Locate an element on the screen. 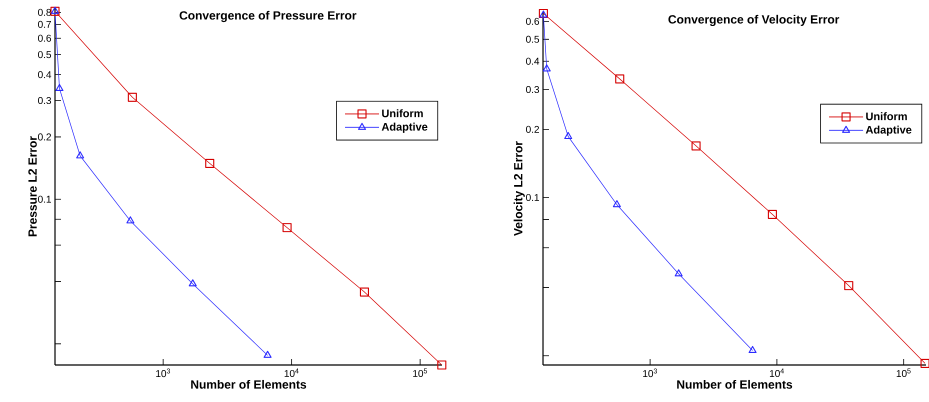  y-tick-label: 0.7 is located at coordinates (44, 24).